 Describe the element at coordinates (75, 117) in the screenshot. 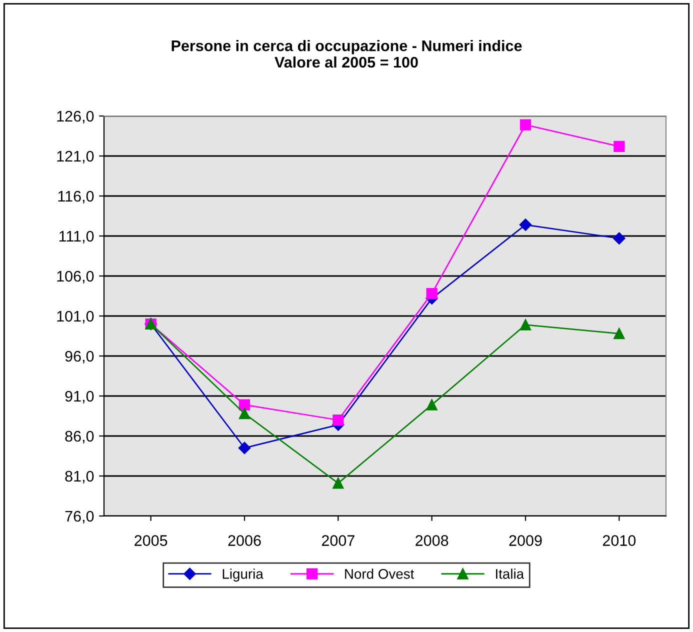

I see `y-tick-label: 126,0` at that location.